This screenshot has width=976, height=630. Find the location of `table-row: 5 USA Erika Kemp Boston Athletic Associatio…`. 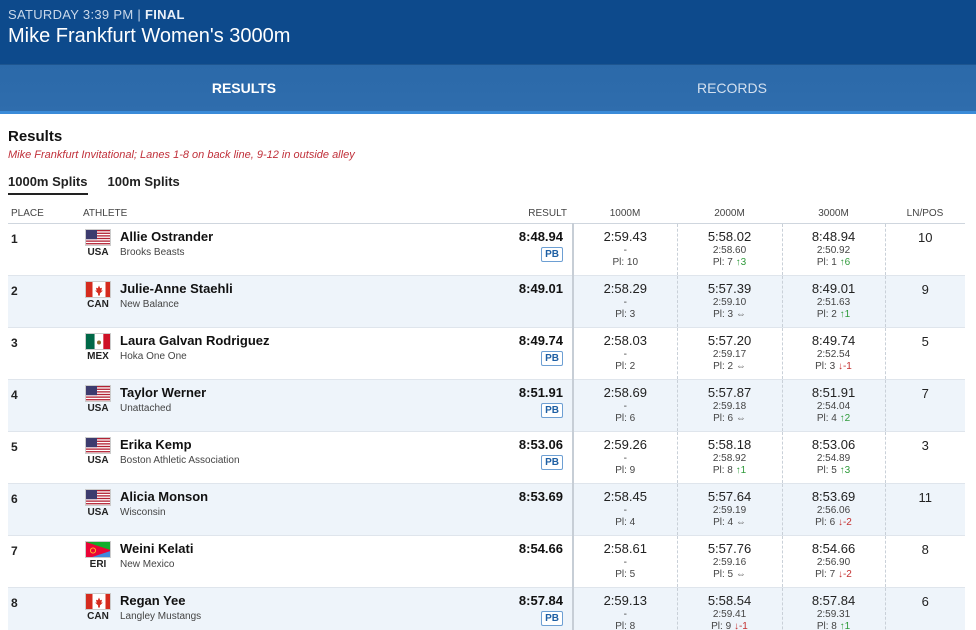

table-row: 5 USA Erika Kemp Boston Athletic Associatio… is located at coordinates (486, 457).